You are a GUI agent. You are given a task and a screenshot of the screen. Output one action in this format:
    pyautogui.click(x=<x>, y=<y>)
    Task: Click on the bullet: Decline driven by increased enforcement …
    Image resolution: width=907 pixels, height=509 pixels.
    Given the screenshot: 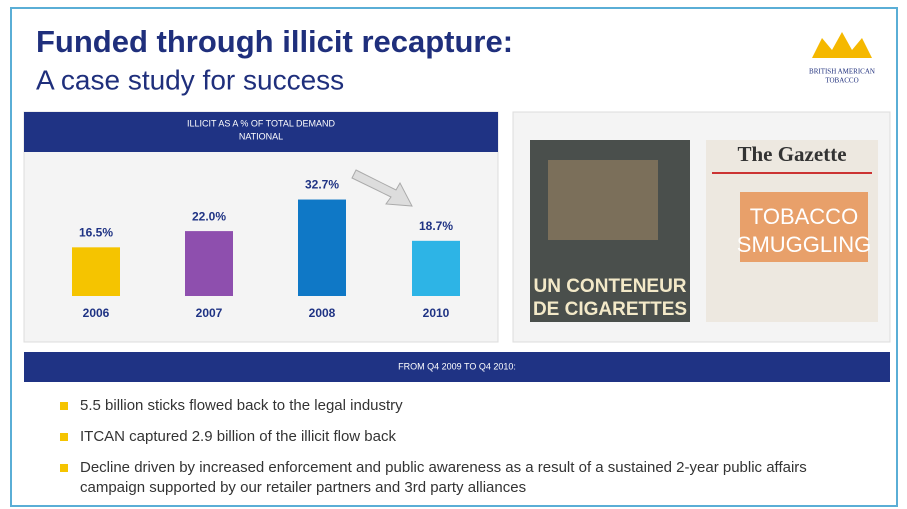 What is the action you would take?
    pyautogui.click(x=446, y=478)
    